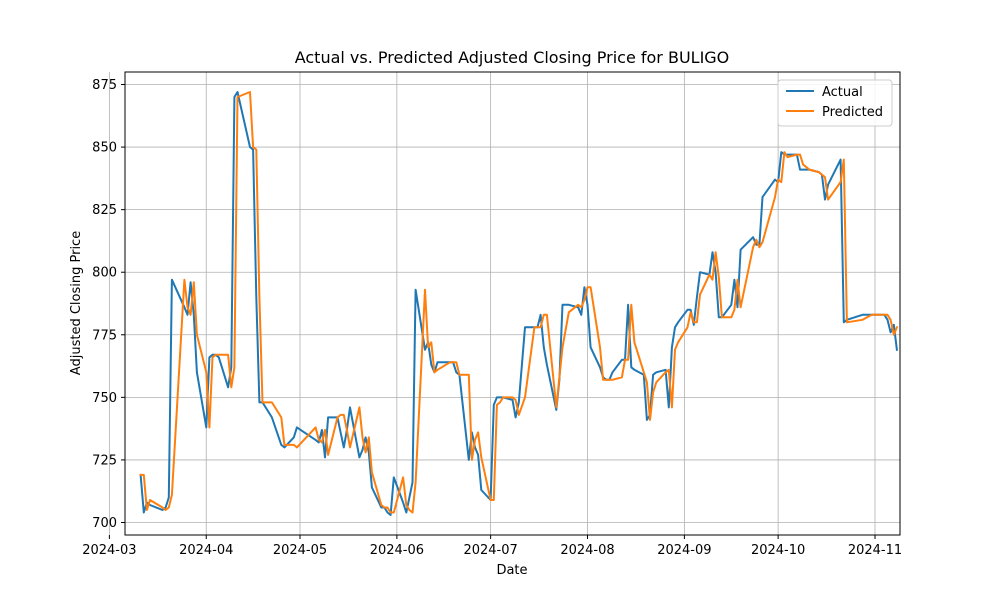 The image size is (1000, 604). What do you see at coordinates (108, 304) in the screenshot?
I see `y-axis: 700 725 750 775 800 825 850 875` at bounding box center [108, 304].